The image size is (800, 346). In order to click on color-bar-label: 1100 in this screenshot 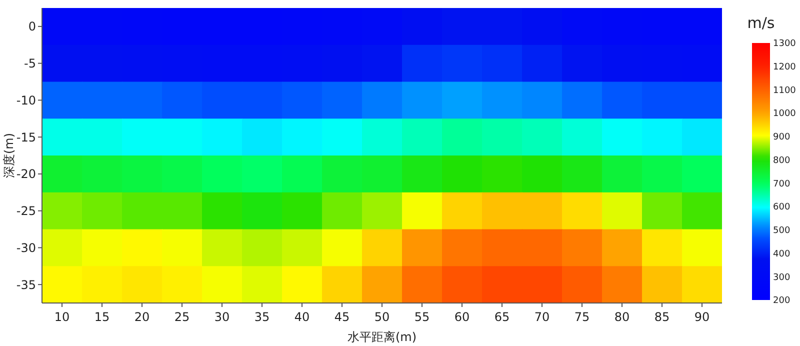, I will do `click(784, 91)`.